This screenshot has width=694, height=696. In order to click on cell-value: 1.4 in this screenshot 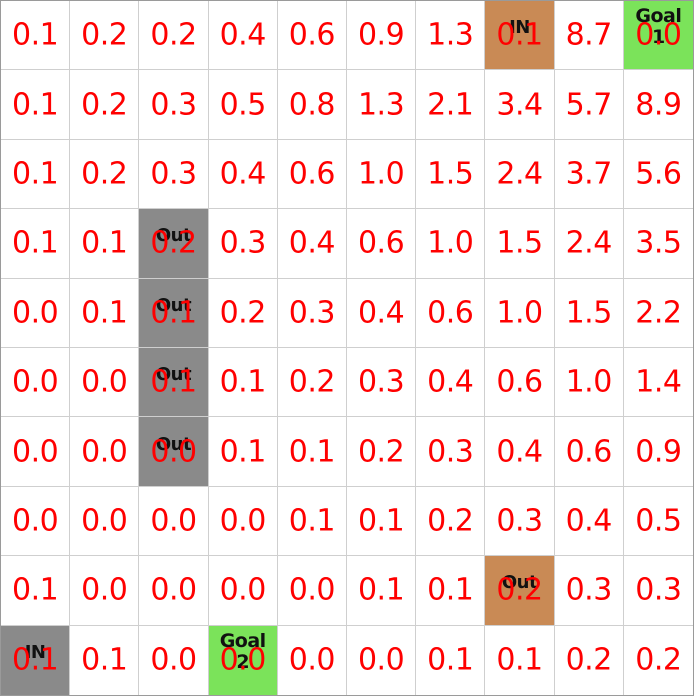, I will do `click(658, 382)`.